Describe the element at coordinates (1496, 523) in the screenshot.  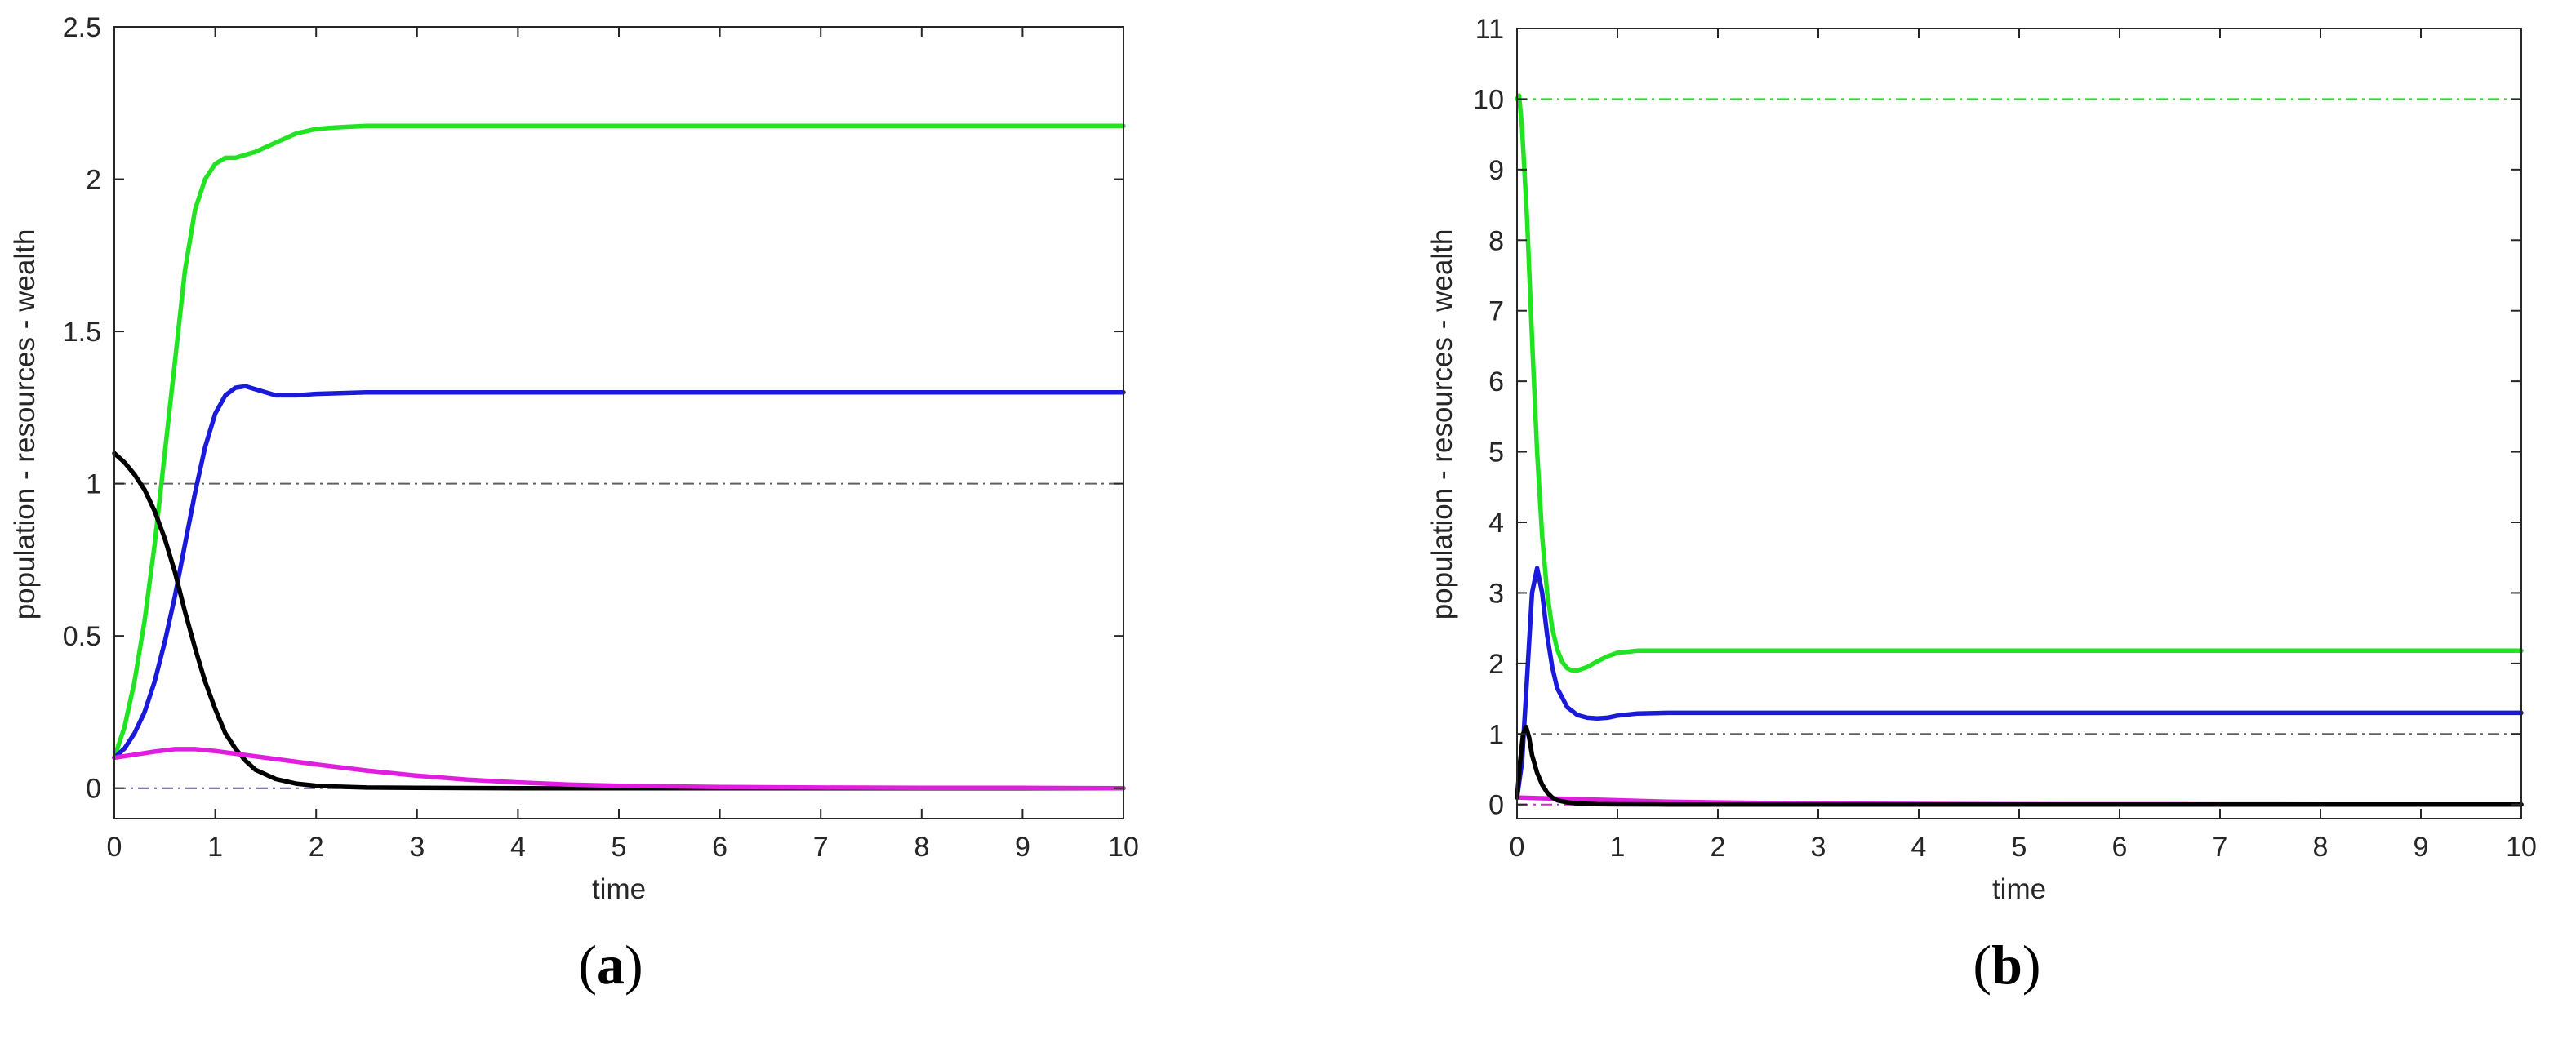
I see `y-tick-label: 4` at that location.